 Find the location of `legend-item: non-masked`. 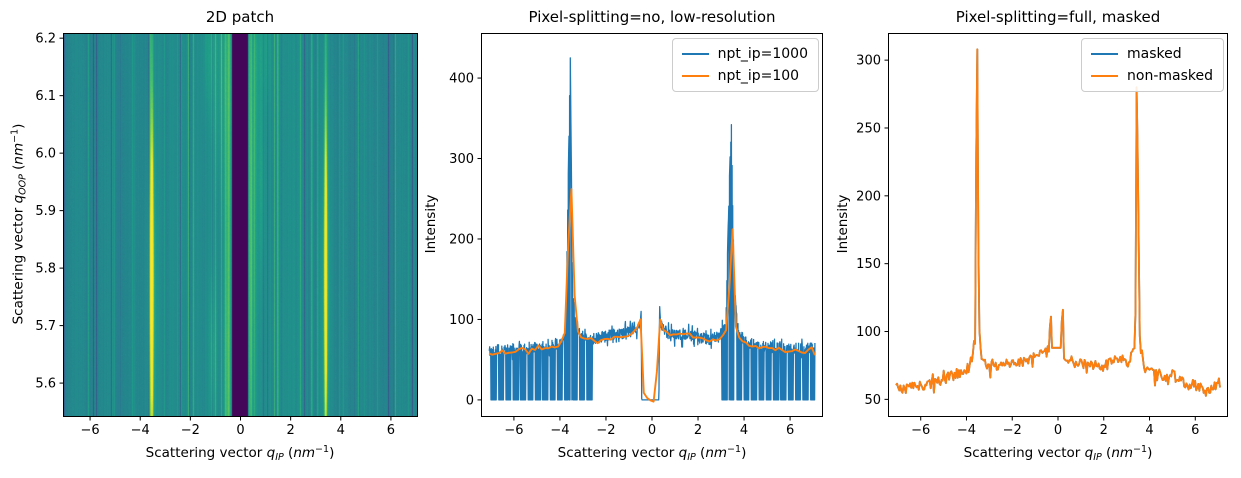

legend-item: non-masked is located at coordinates (1152, 76).